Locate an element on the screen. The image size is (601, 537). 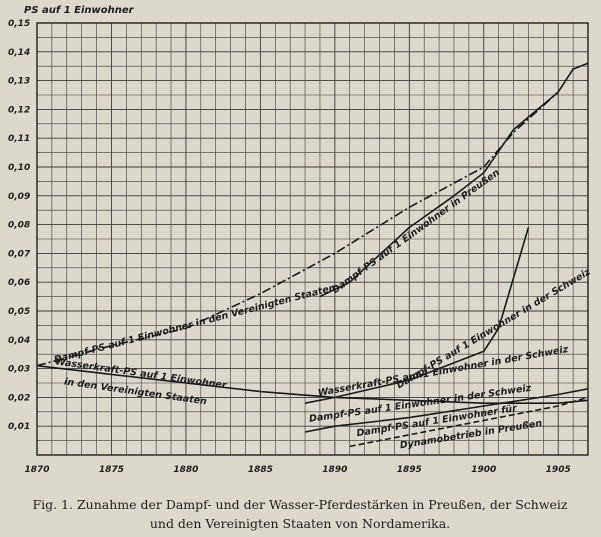
y-tick-label: 0,08 is located at coordinates (19, 226).